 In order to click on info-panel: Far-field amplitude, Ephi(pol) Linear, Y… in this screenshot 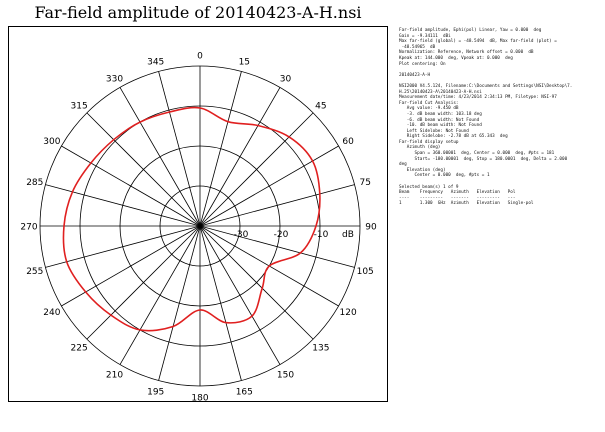, I will do `click(501, 117)`.